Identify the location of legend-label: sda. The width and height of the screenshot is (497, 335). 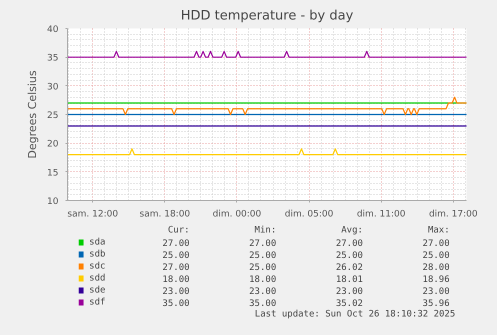
(97, 243).